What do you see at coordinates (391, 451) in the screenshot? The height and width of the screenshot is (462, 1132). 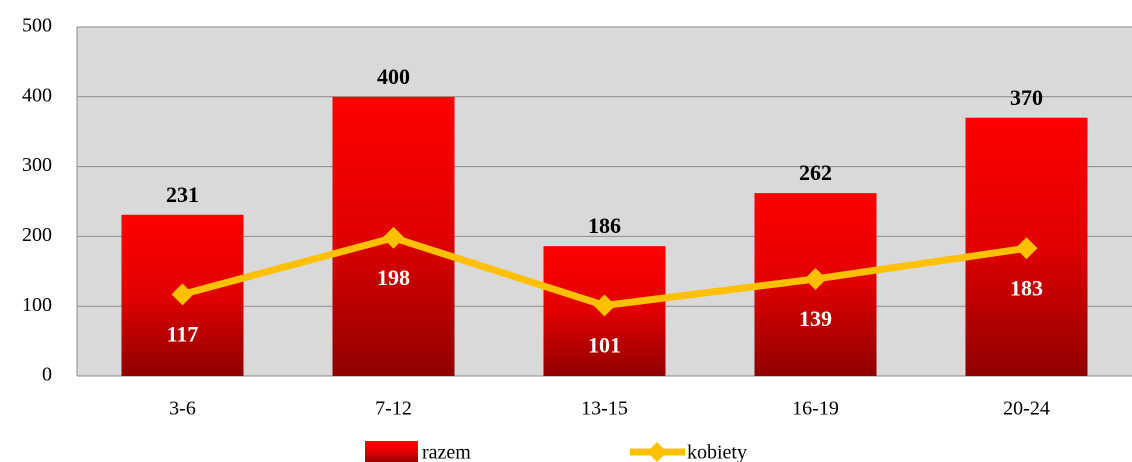 I see `legend-swatch` at bounding box center [391, 451].